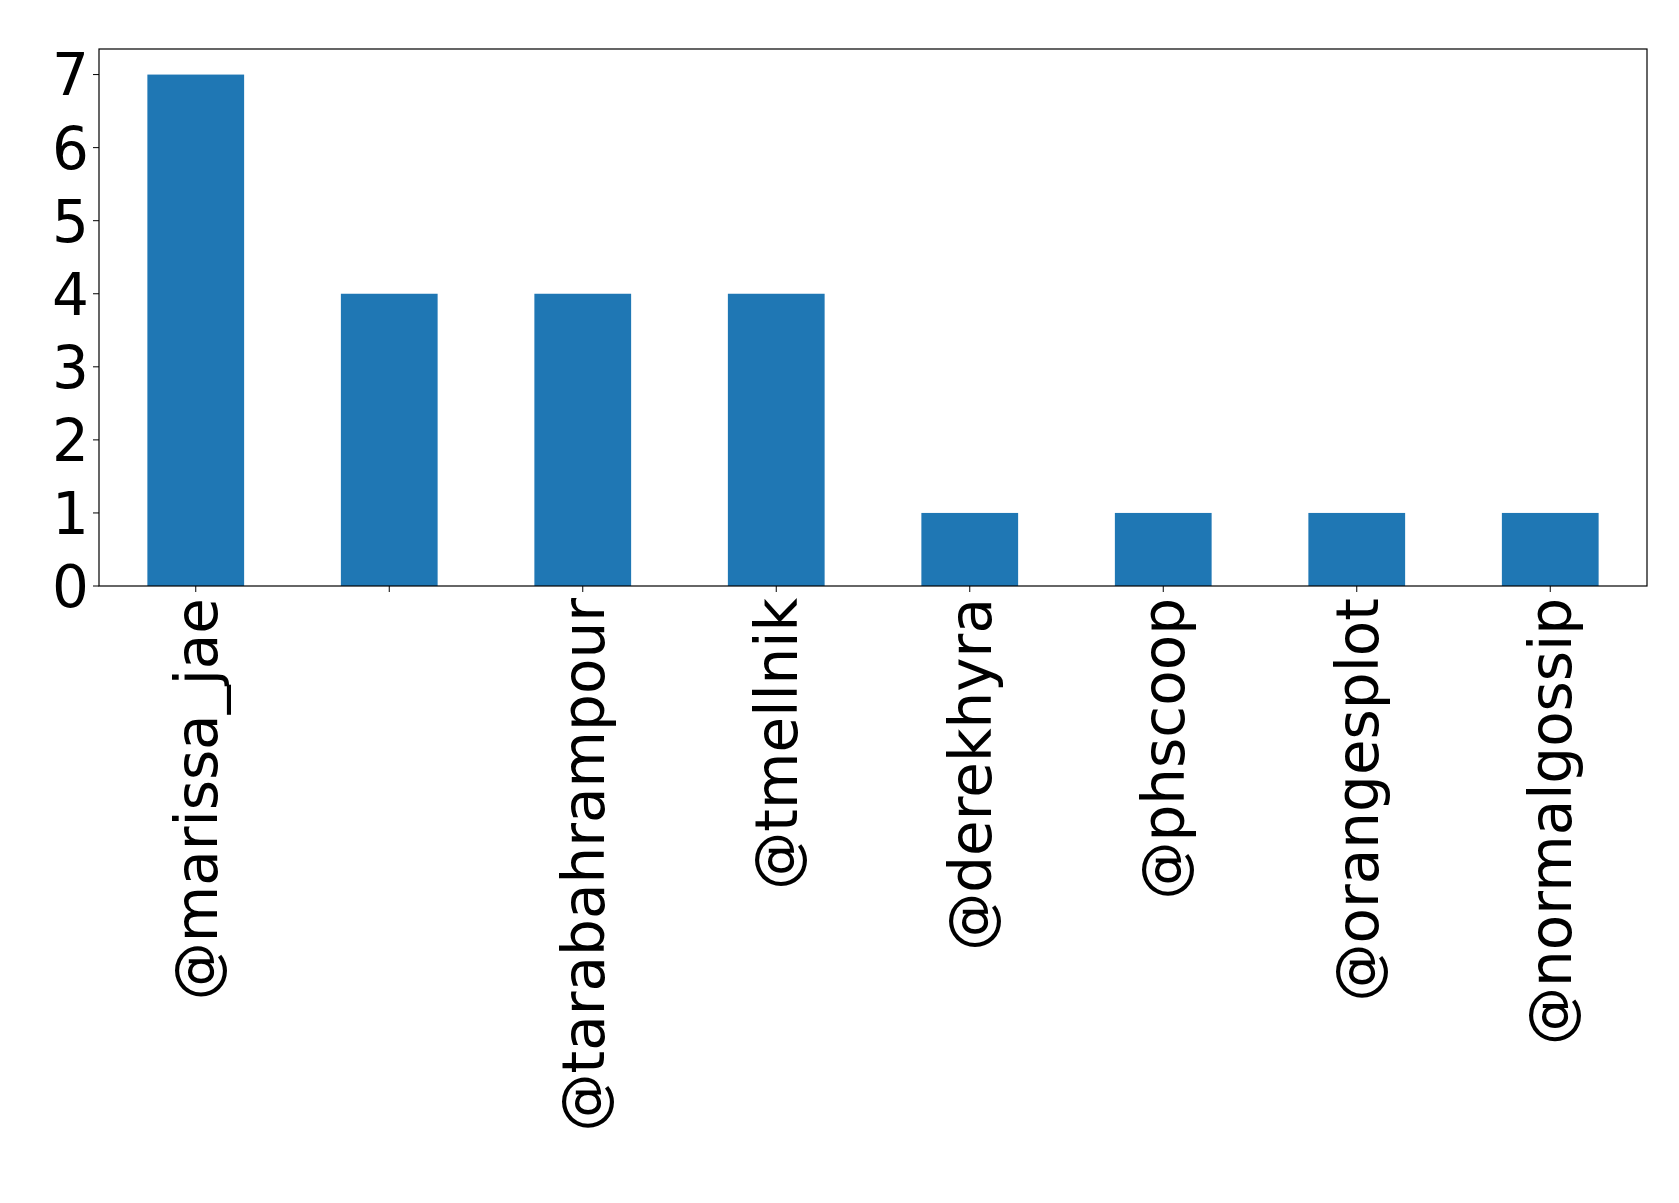 This screenshot has width=1679, height=1203. I want to click on x-tick-label: @tarabahrampour, so click(583, 864).